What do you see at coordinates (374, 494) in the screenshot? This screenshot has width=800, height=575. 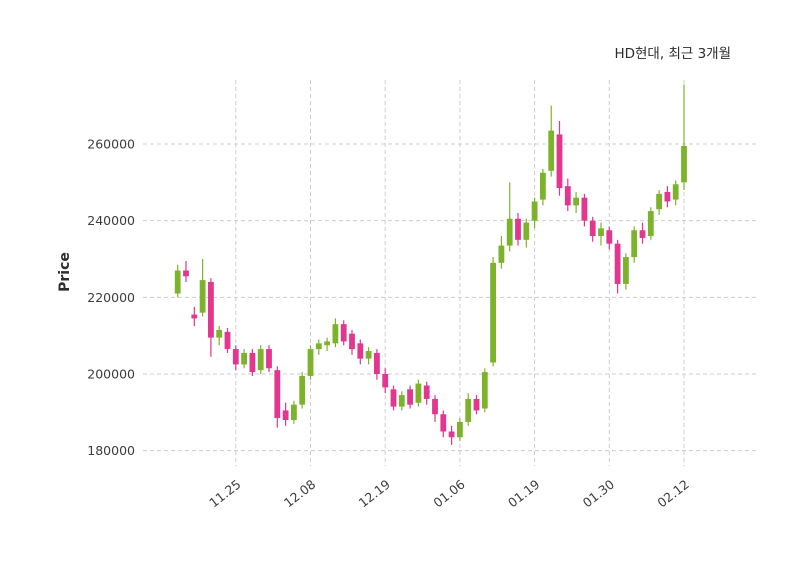 I see `x-tick-label: 12.19` at bounding box center [374, 494].